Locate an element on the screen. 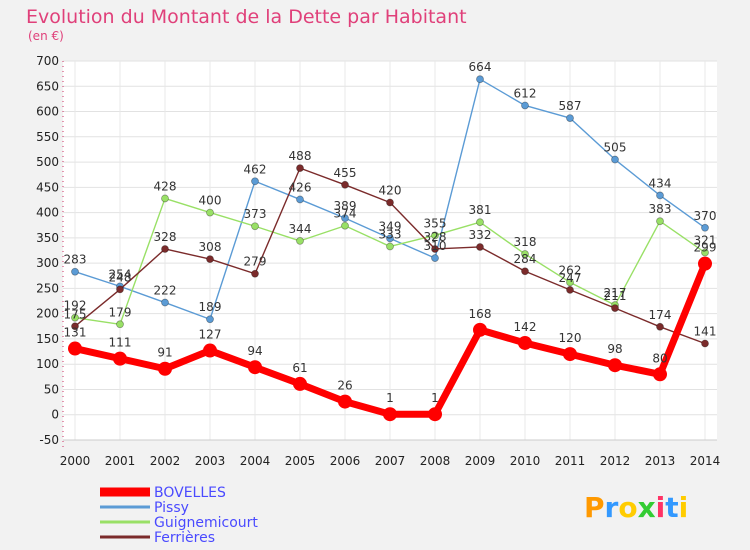 The height and width of the screenshot is (550, 750). logo-letter: x is located at coordinates (647, 507).